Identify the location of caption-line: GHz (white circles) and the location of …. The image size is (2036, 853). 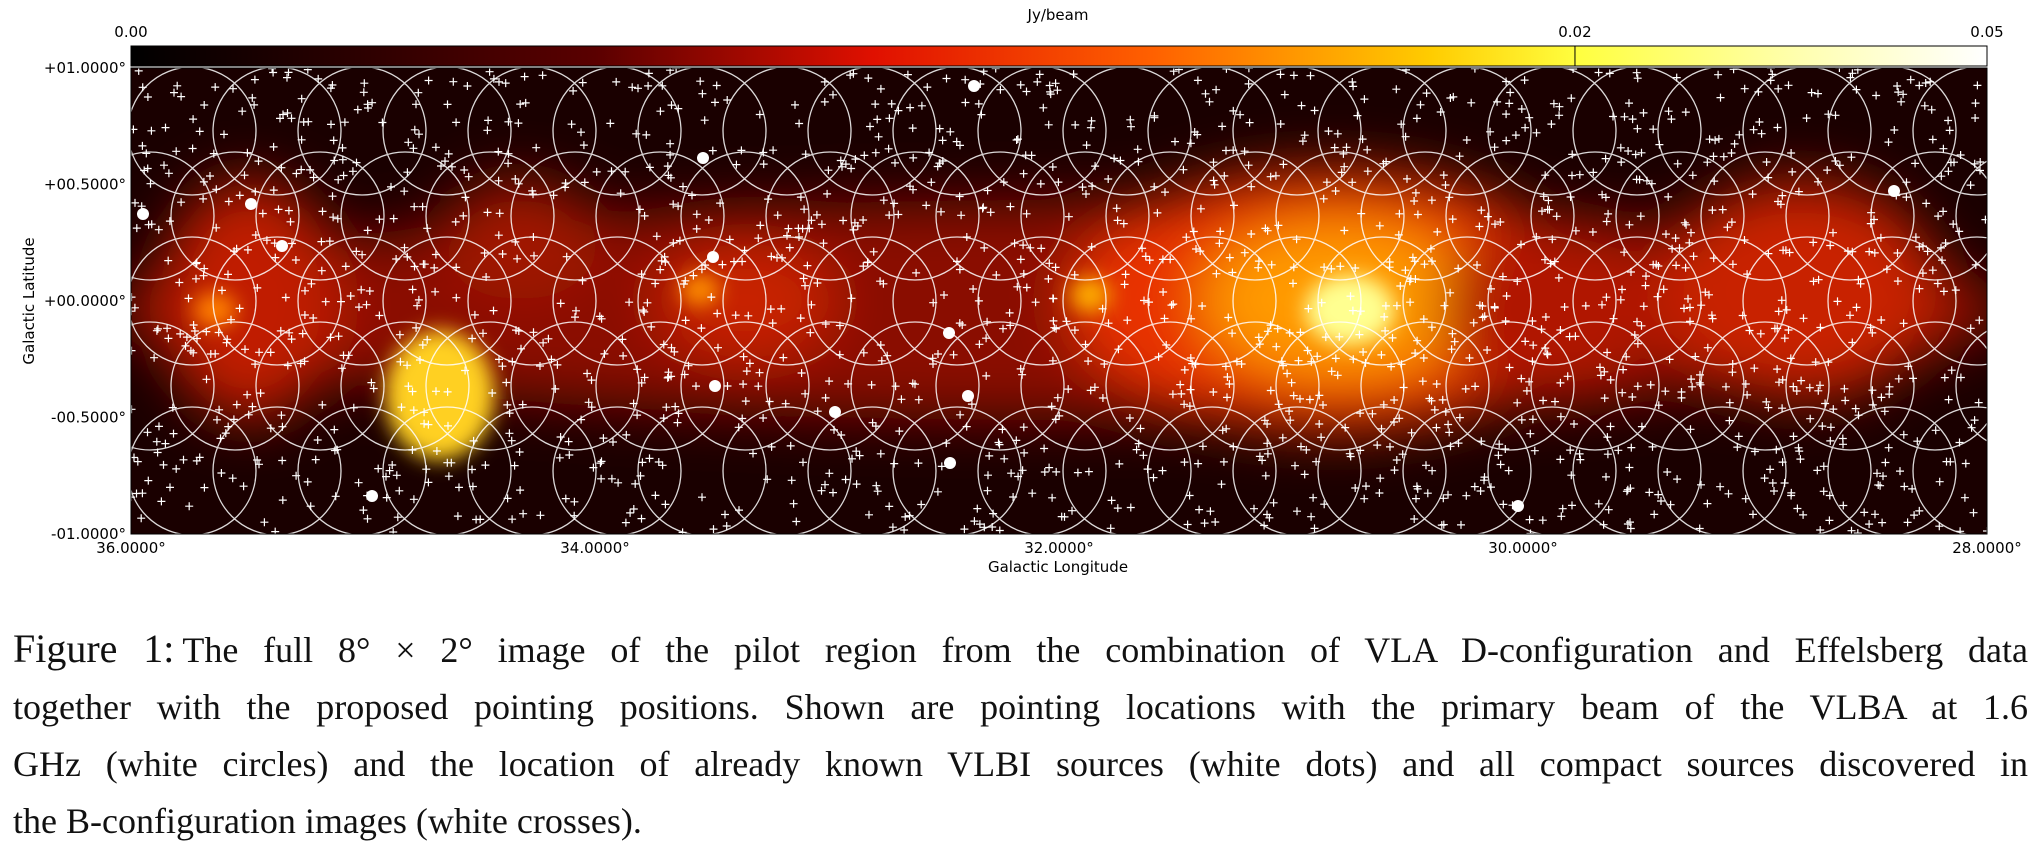
(1020, 764).